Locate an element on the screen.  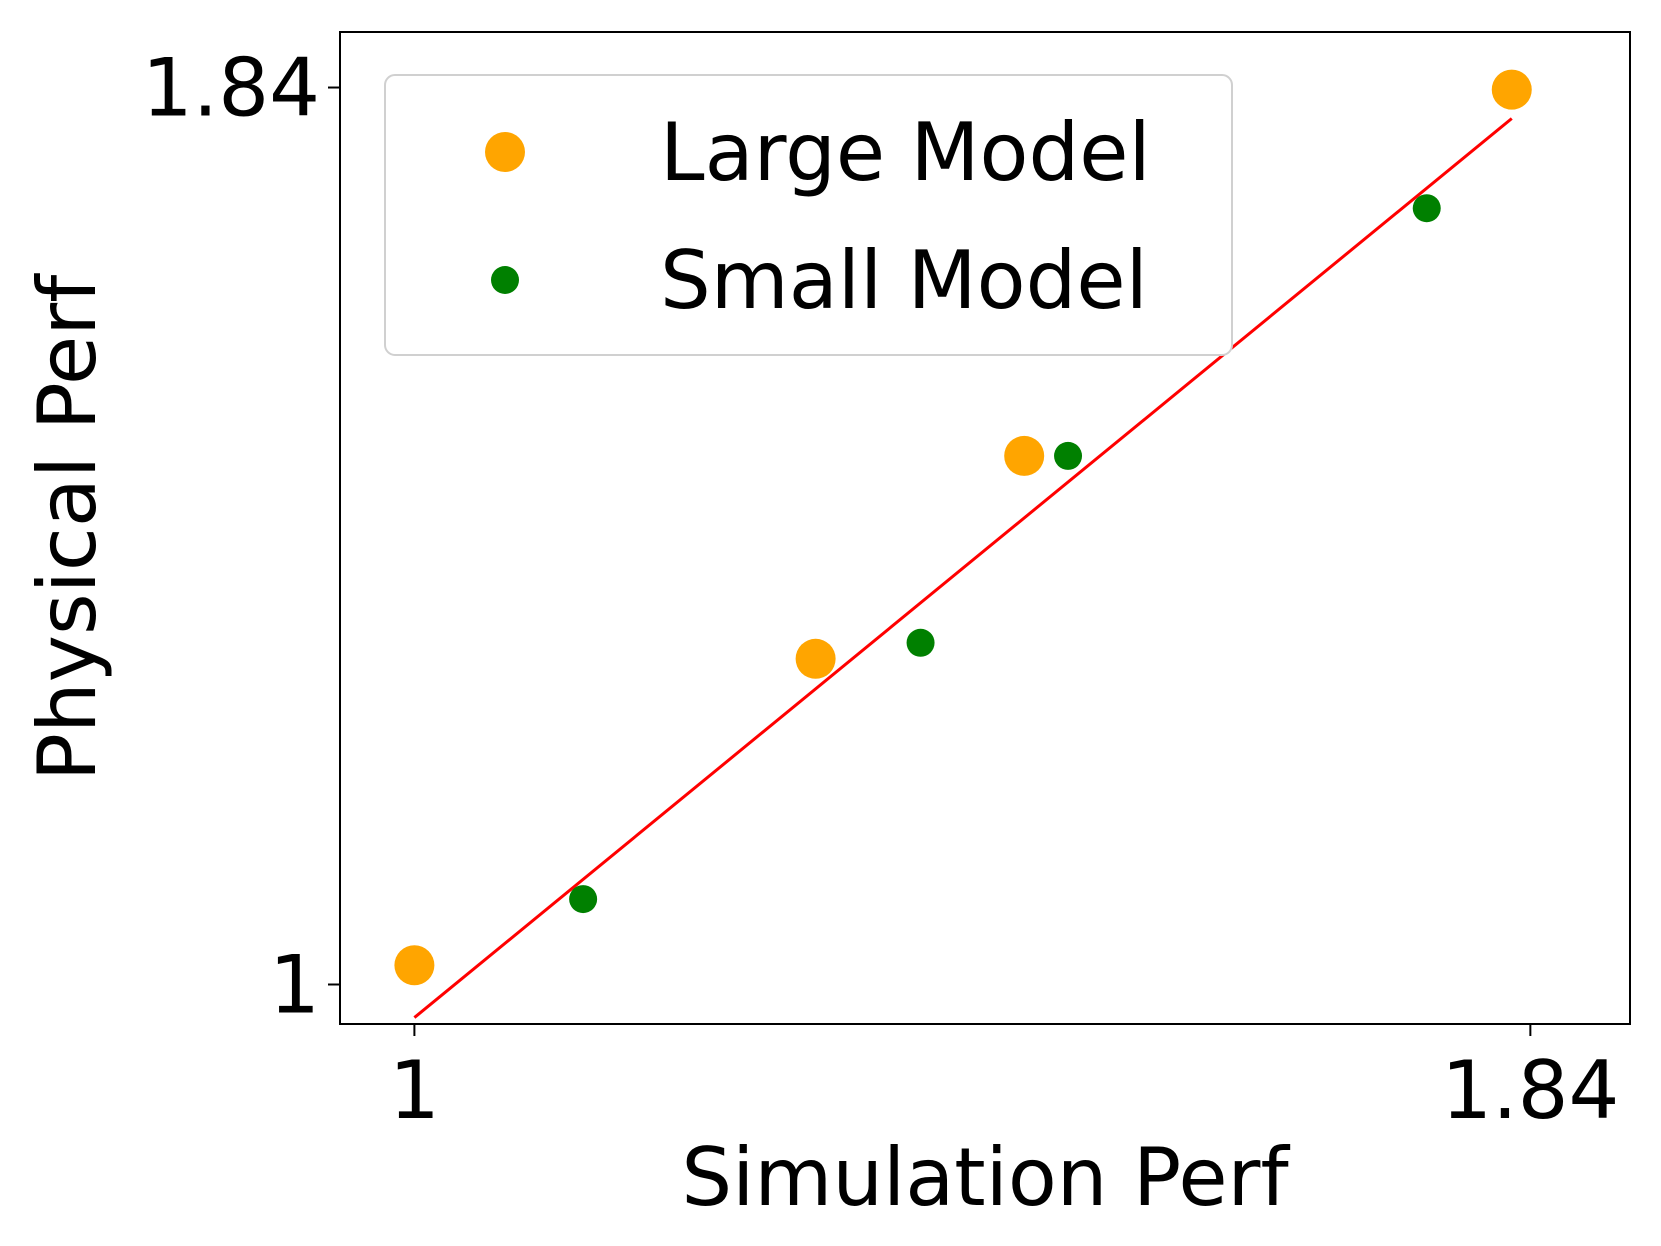
x-tick-label: 1 is located at coordinates (414, 1090).